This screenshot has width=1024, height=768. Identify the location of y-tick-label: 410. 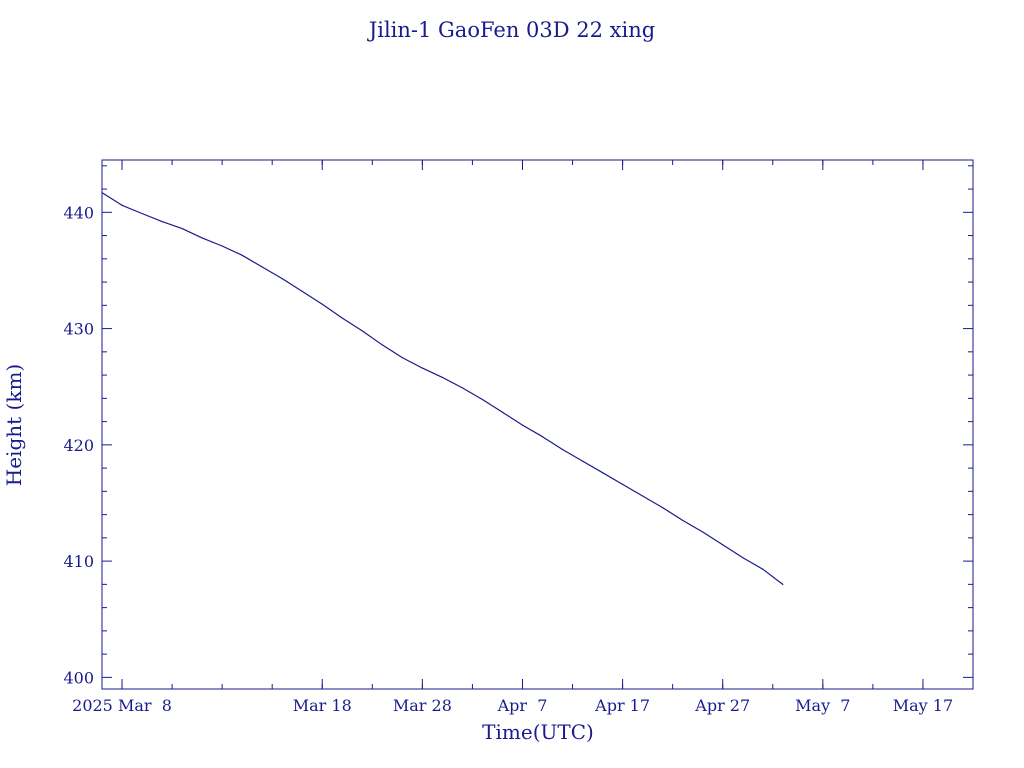
(78, 561).